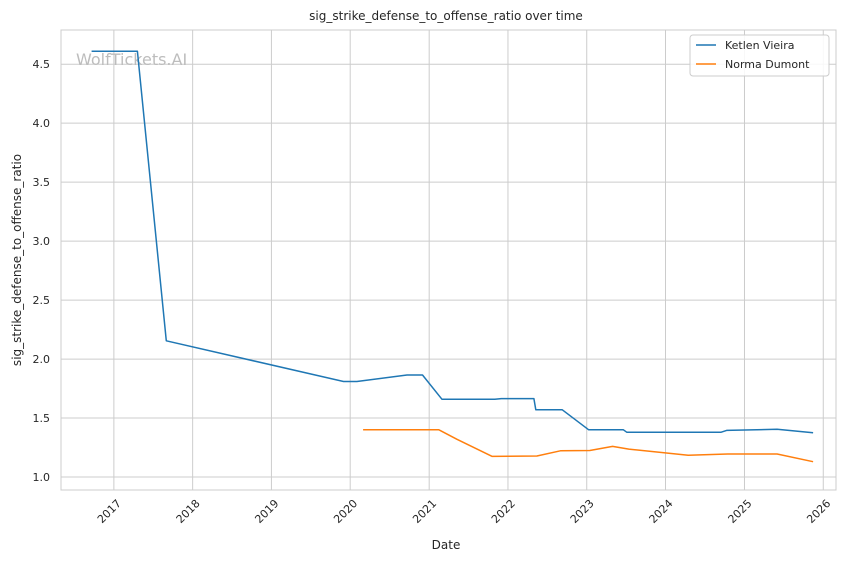  What do you see at coordinates (131, 59) in the screenshot?
I see `watermark: WolfTickets.AI` at bounding box center [131, 59].